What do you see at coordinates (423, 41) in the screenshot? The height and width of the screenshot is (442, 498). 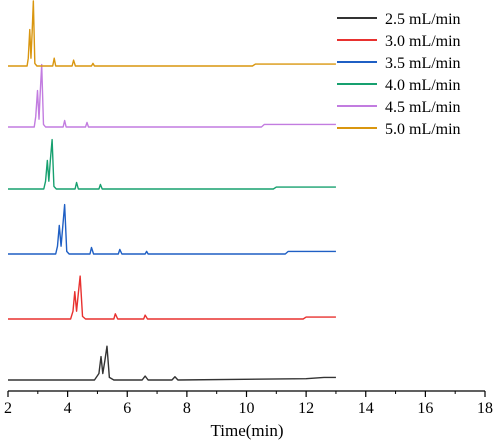 I see `legend-label-2: 3.0 mL/min` at bounding box center [423, 41].